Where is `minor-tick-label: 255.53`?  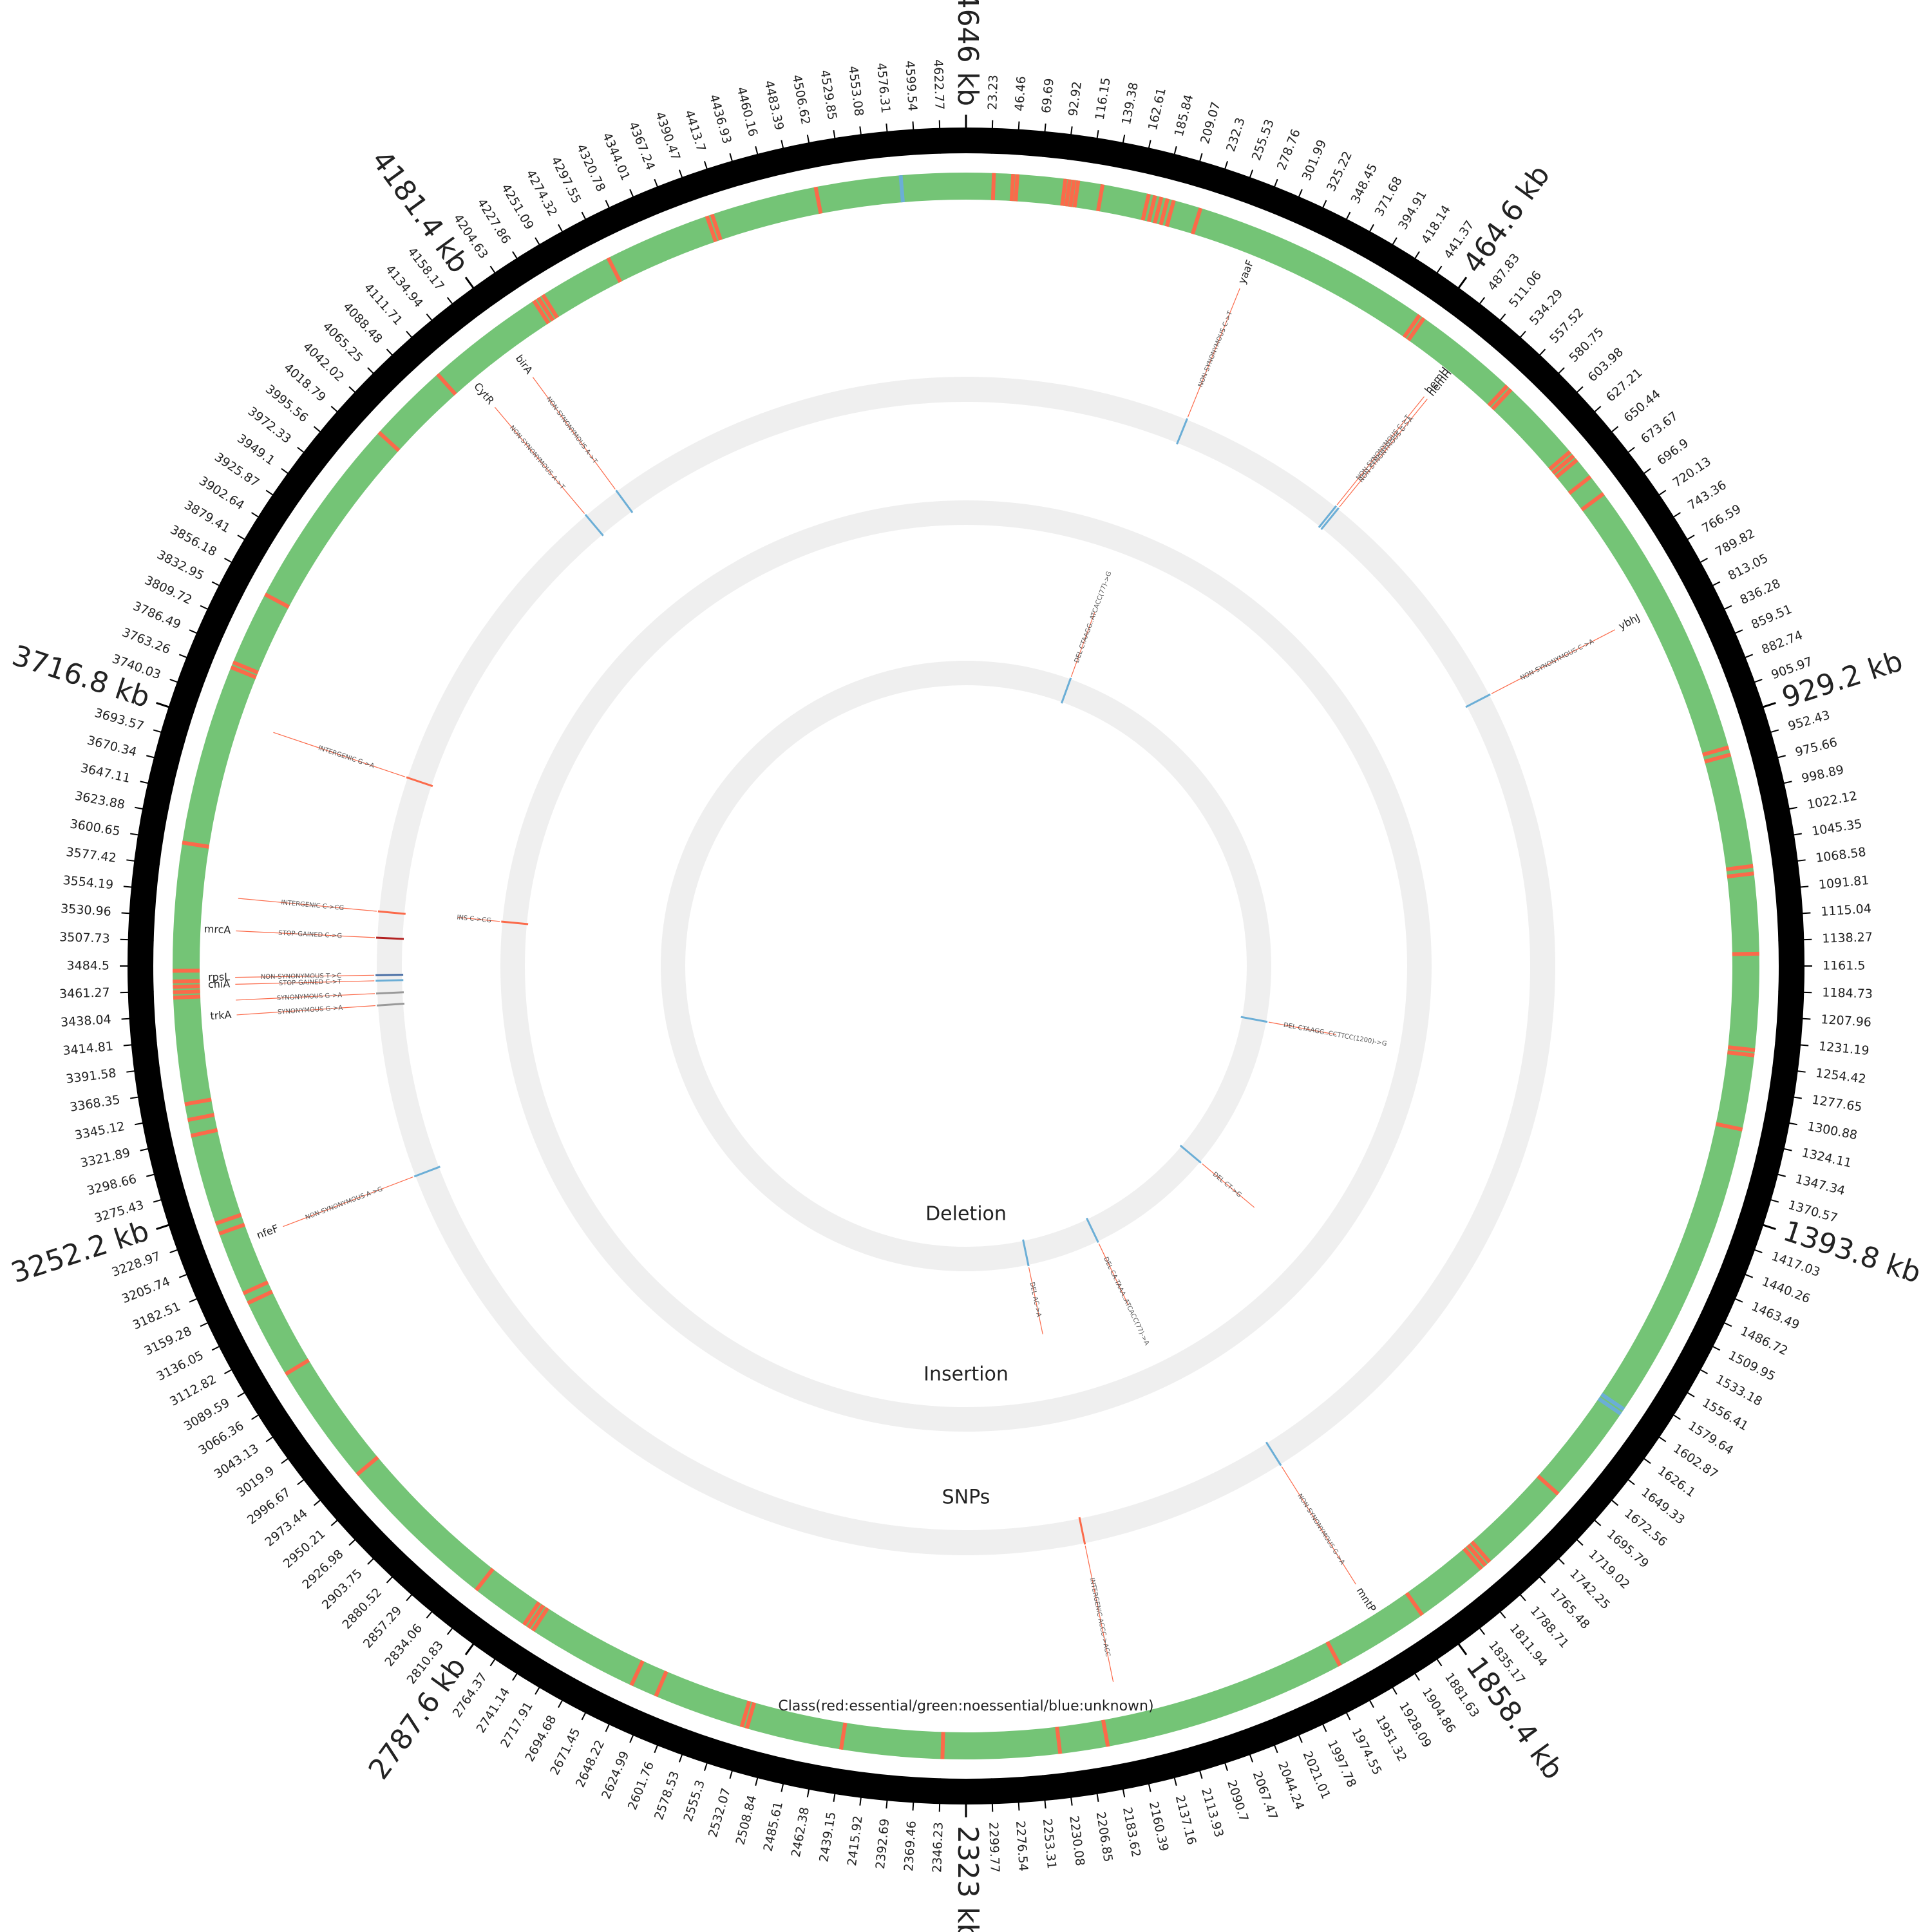 minor-tick-label: 255.53 is located at coordinates (1263, 139).